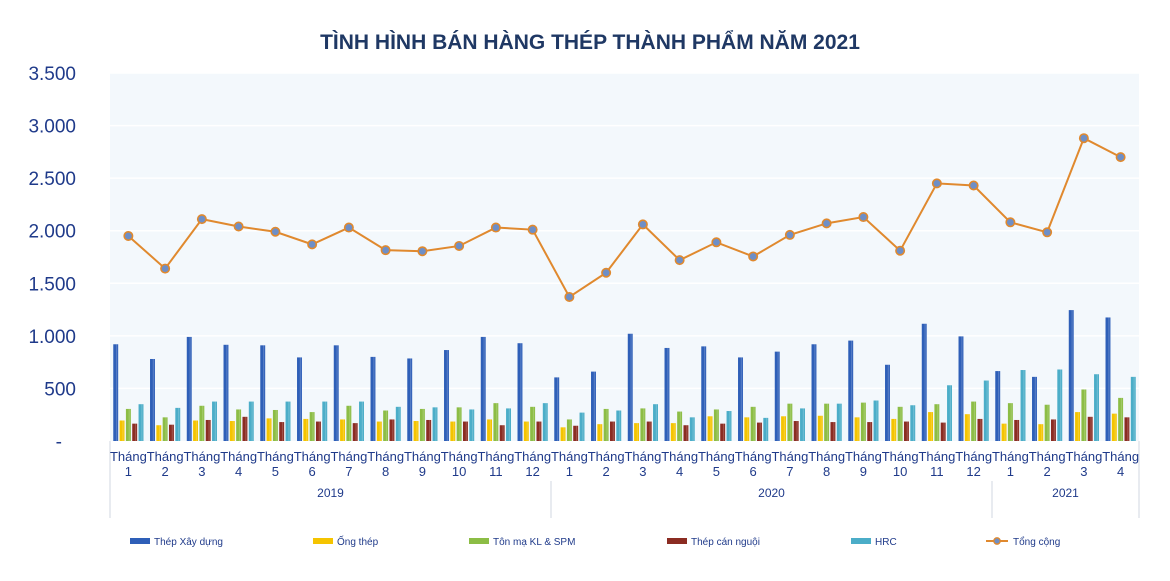 Image resolution: width=1170 pixels, height=581 pixels. What do you see at coordinates (385, 471) in the screenshot?
I see `x-tick-month: 8` at bounding box center [385, 471].